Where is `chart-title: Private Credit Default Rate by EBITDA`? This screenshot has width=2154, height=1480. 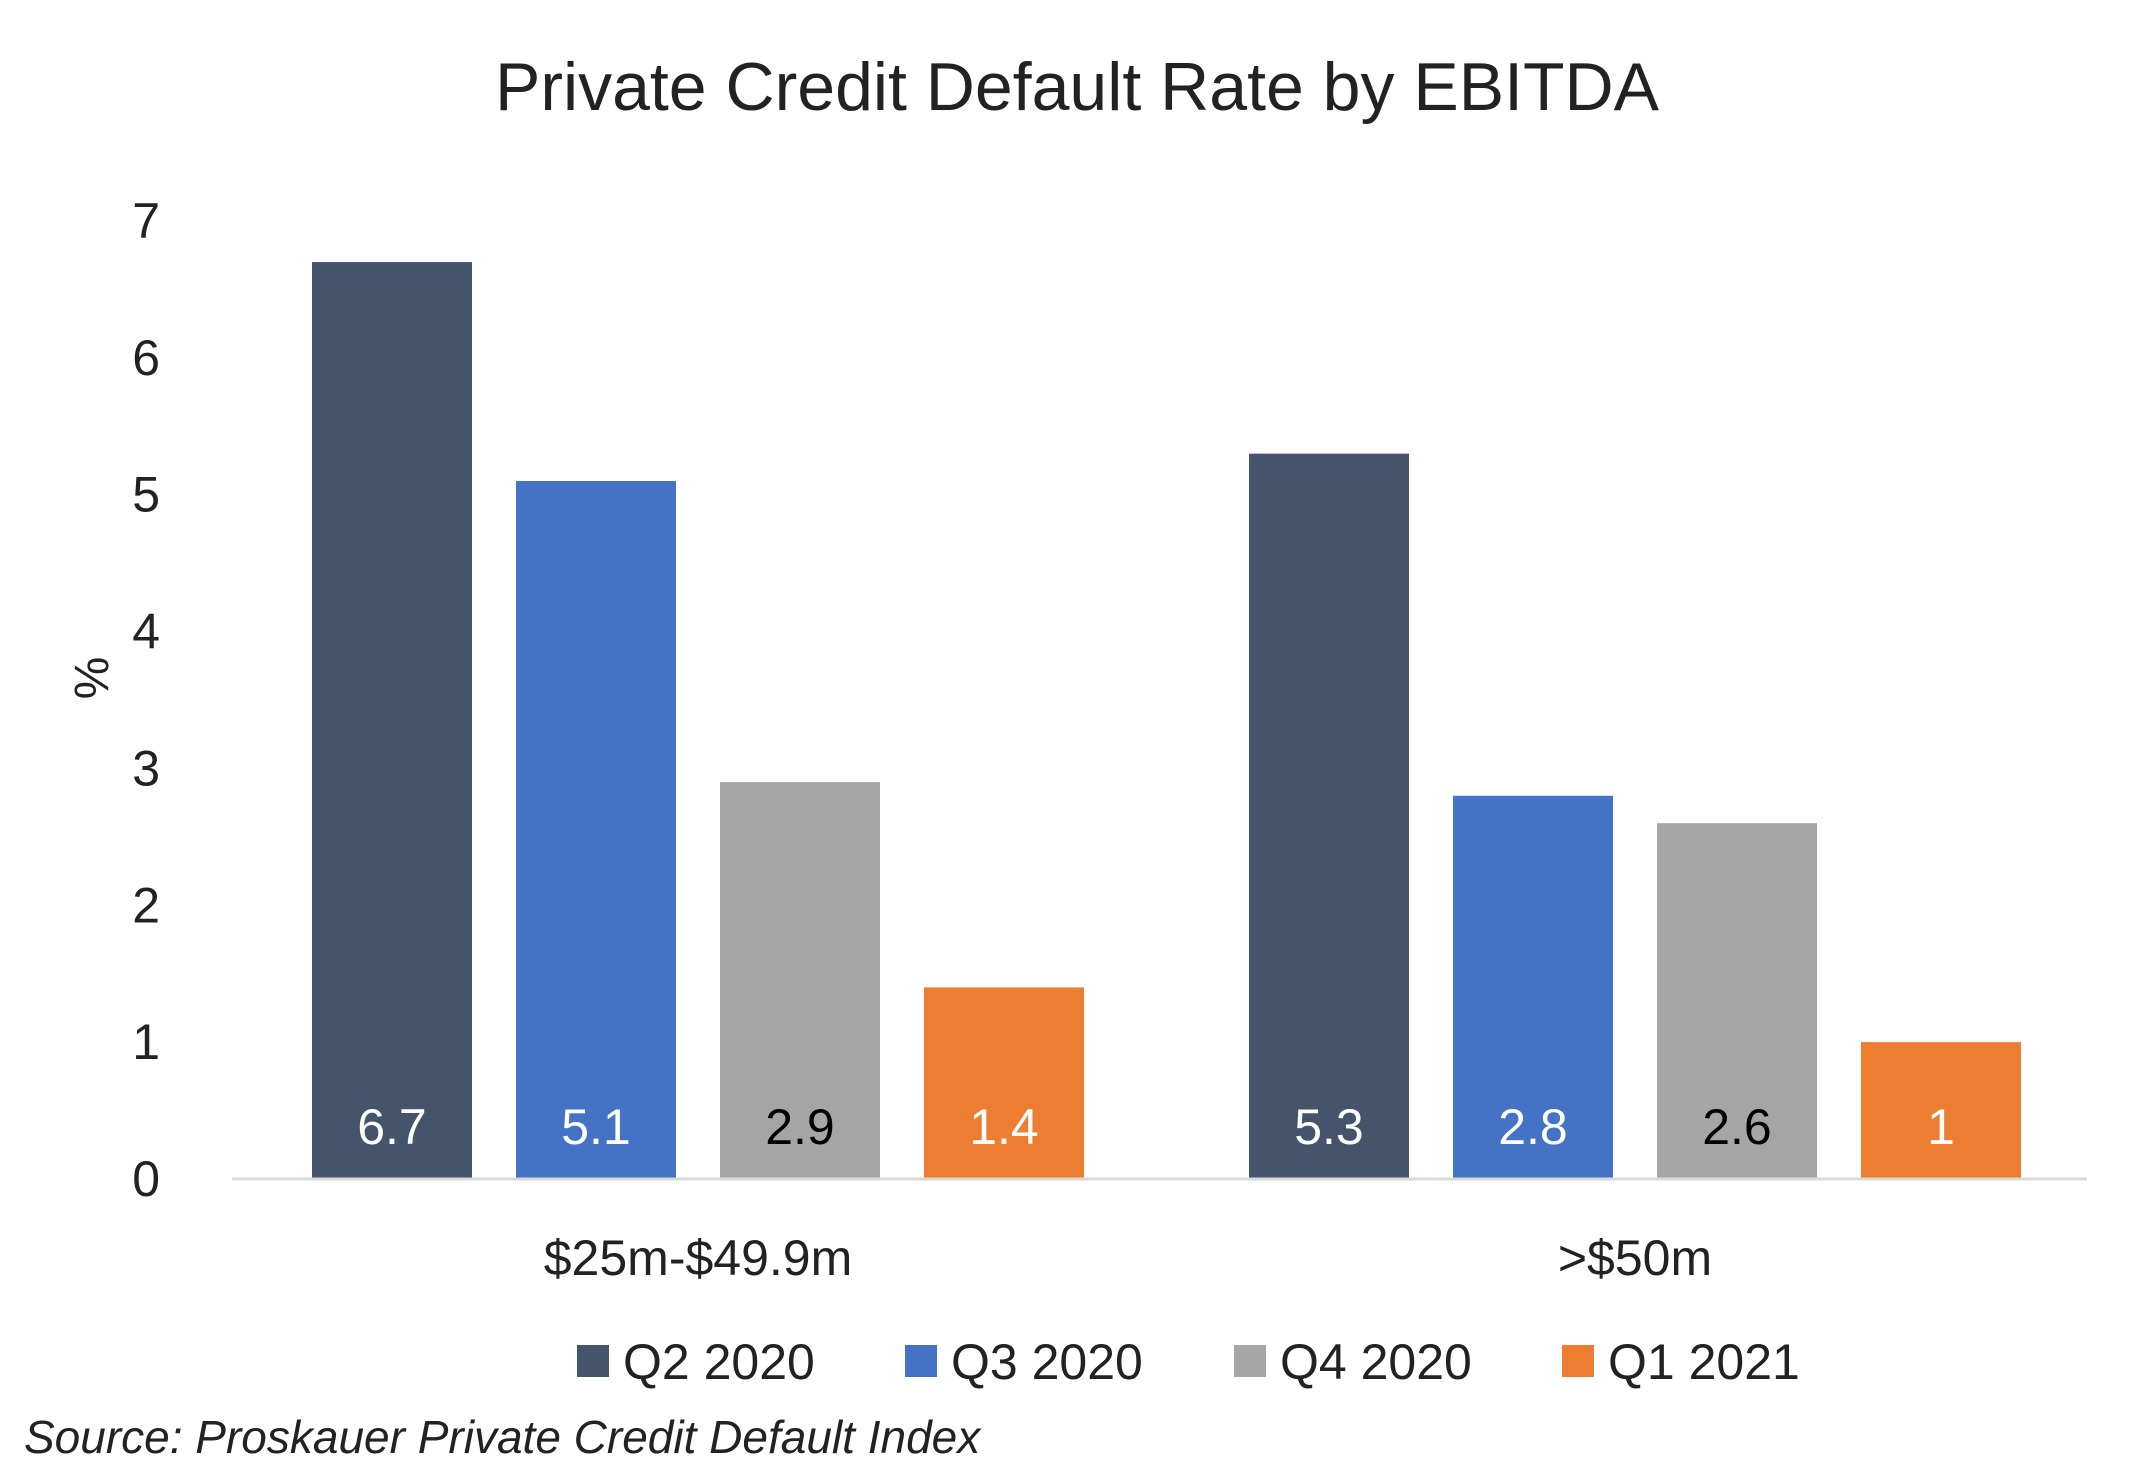
chart-title: Private Credit Default Rate by EBITDA is located at coordinates (1077, 87).